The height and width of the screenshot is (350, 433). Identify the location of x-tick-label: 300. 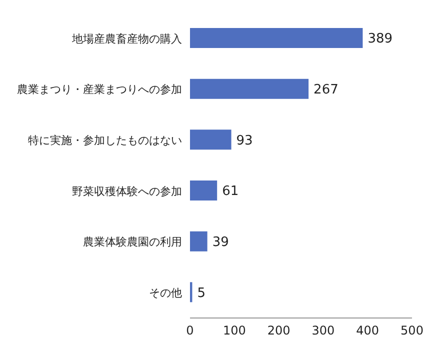
(323, 331).